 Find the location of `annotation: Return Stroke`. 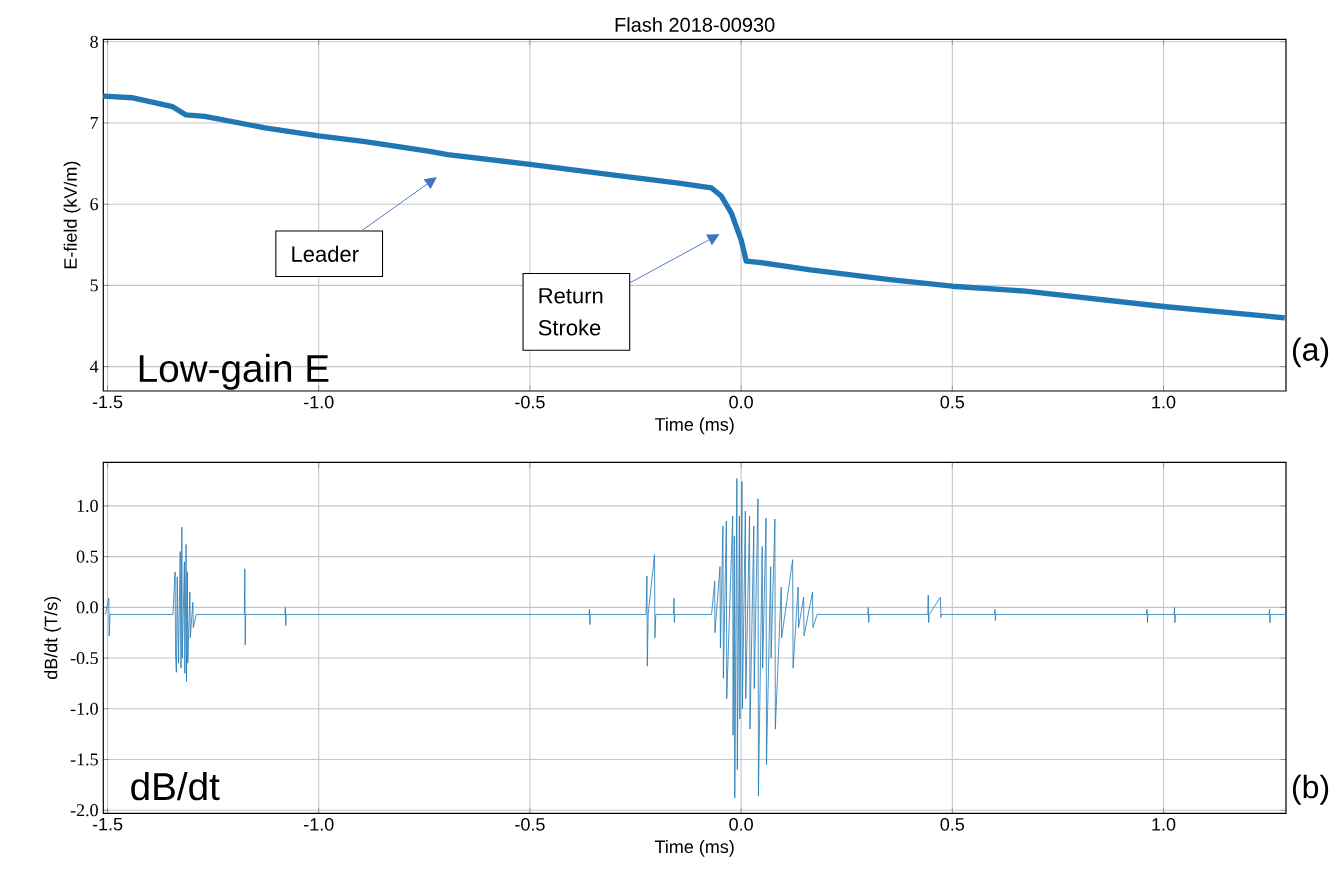

annotation: Return Stroke is located at coordinates (570, 312).